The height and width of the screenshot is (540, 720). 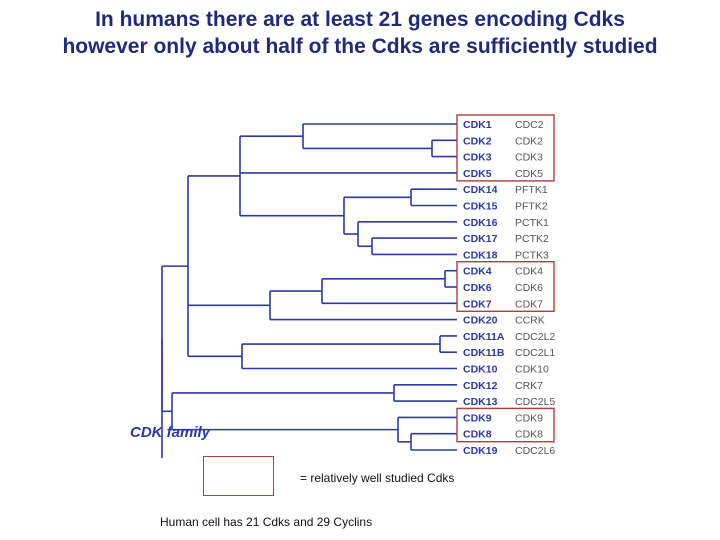 I want to click on cdk-alias-label: PCTK1, so click(x=532, y=223).